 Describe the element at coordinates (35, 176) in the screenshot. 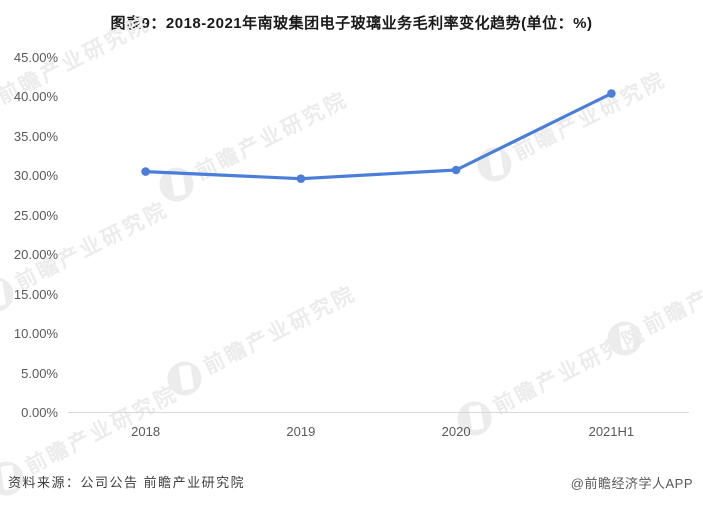

I see `y-tick-label: 30.00%` at that location.